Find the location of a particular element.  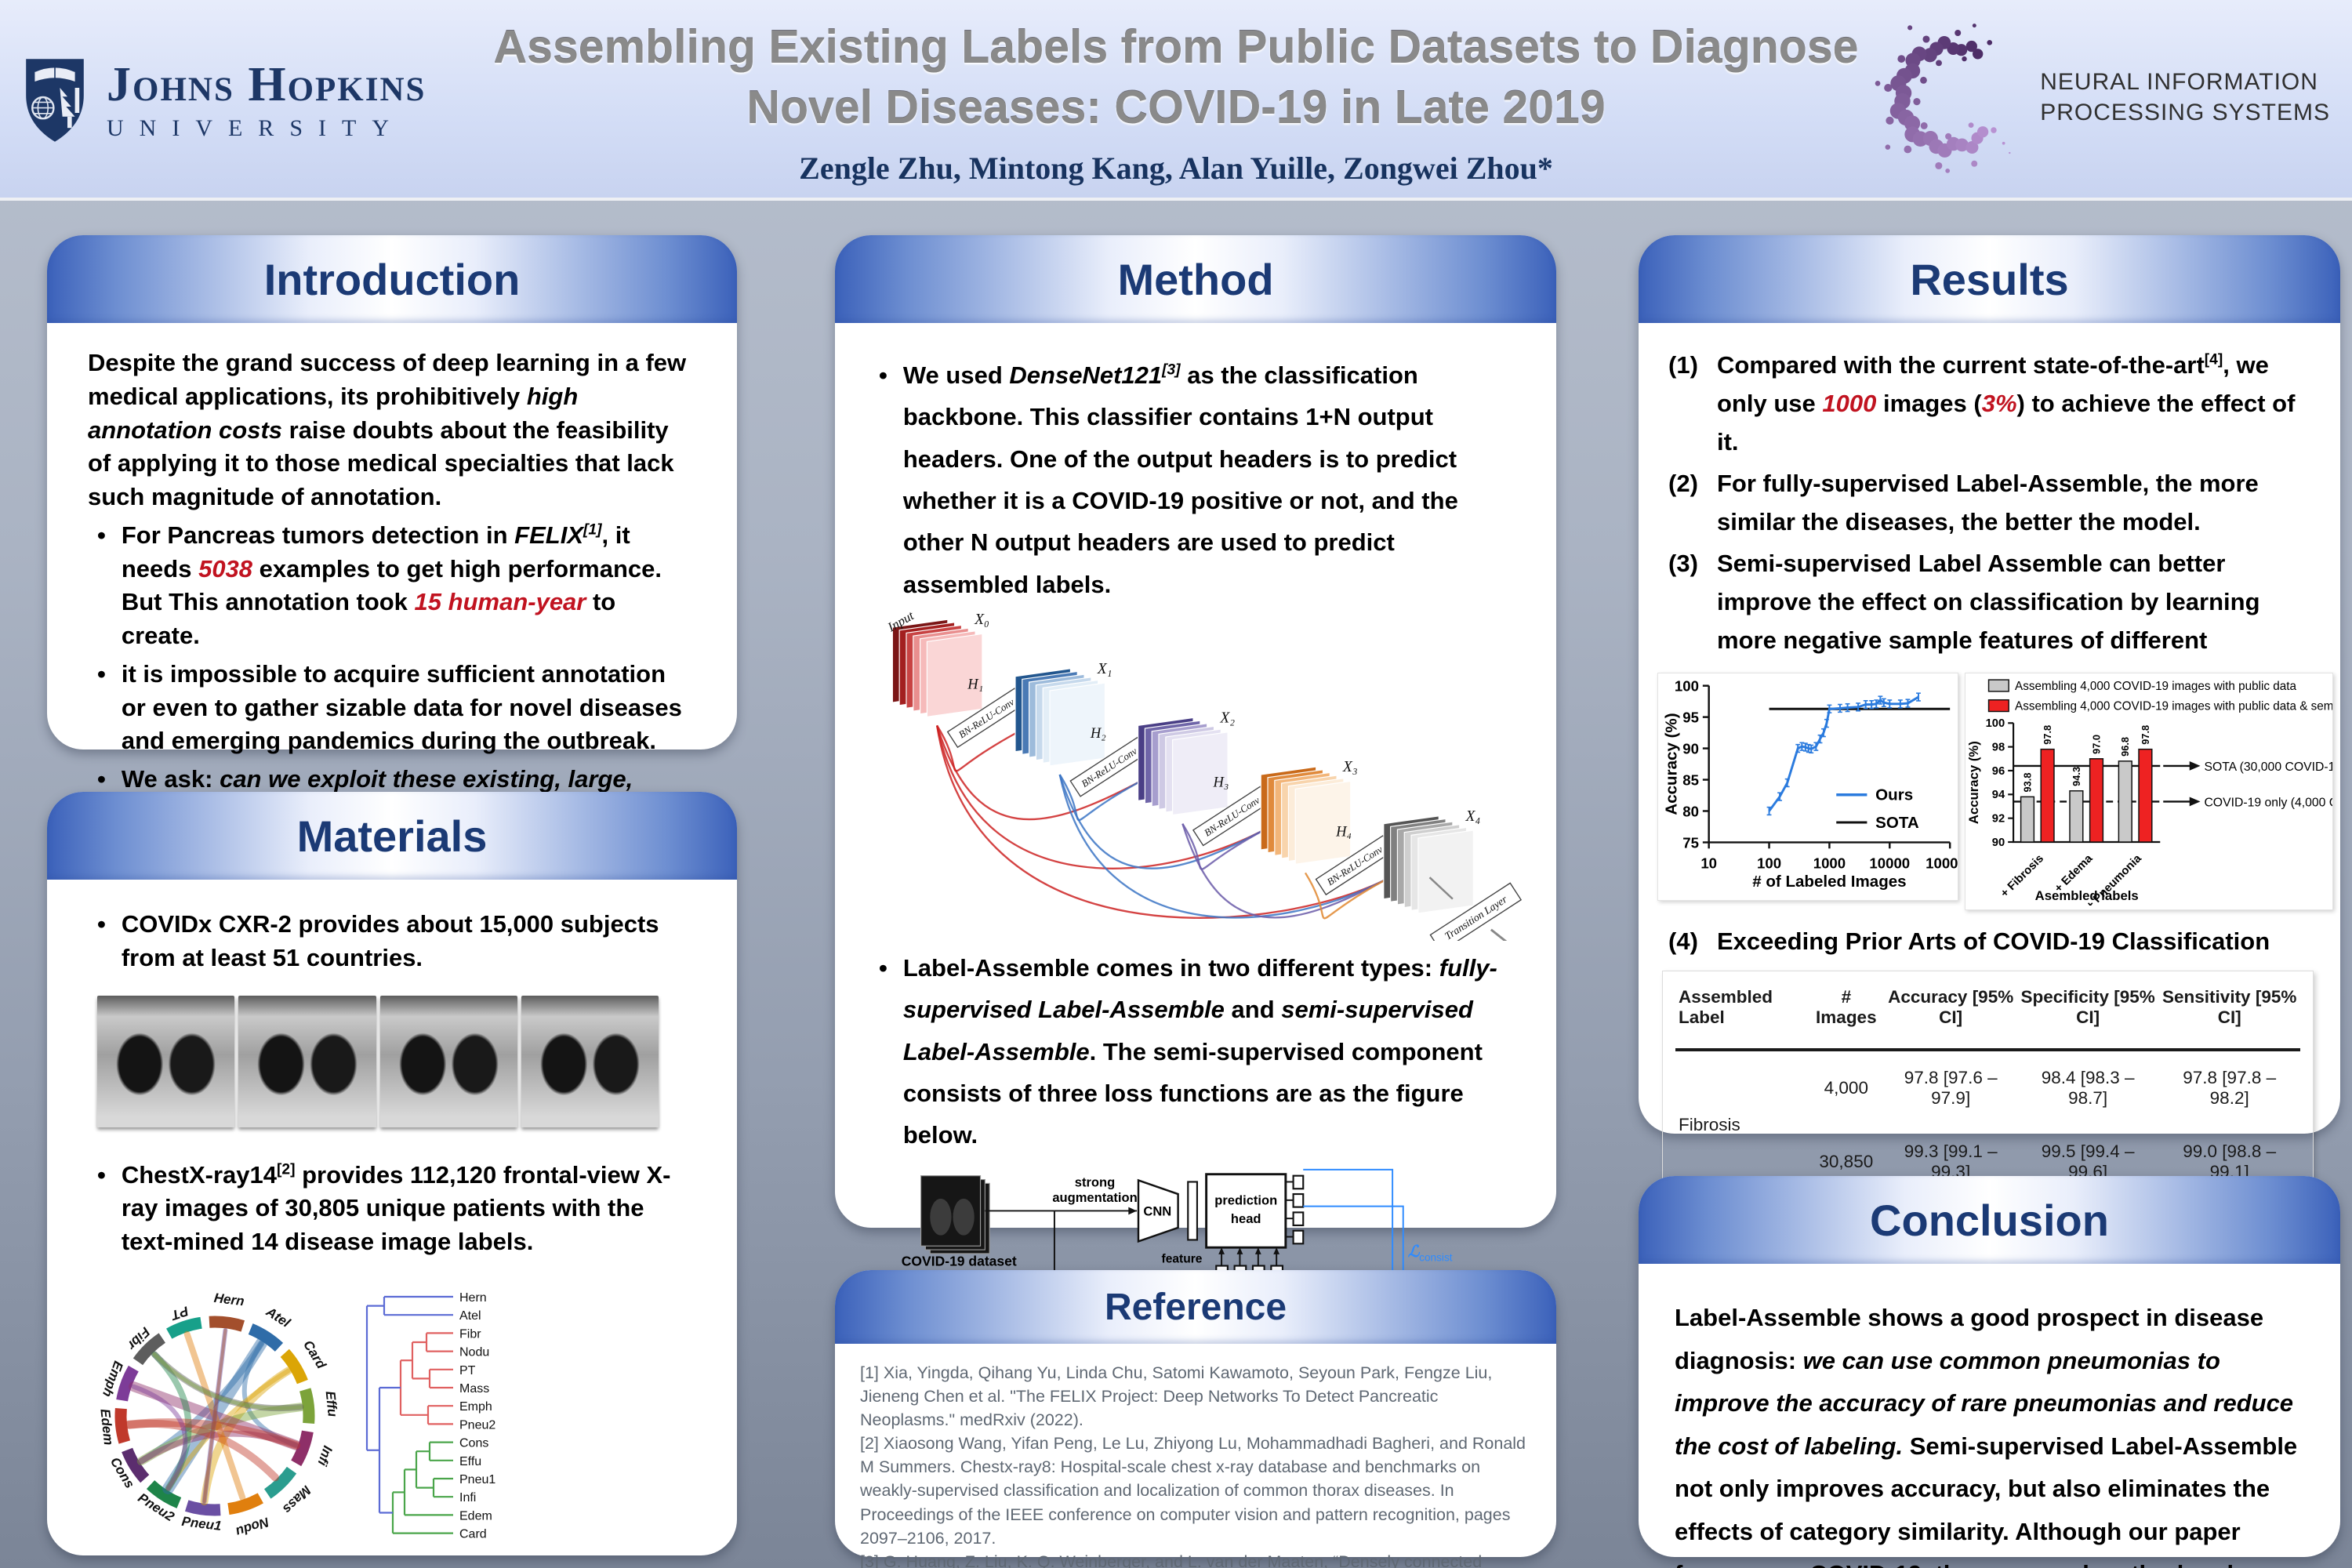

svg-text: PT is located at coordinates (467, 1370).